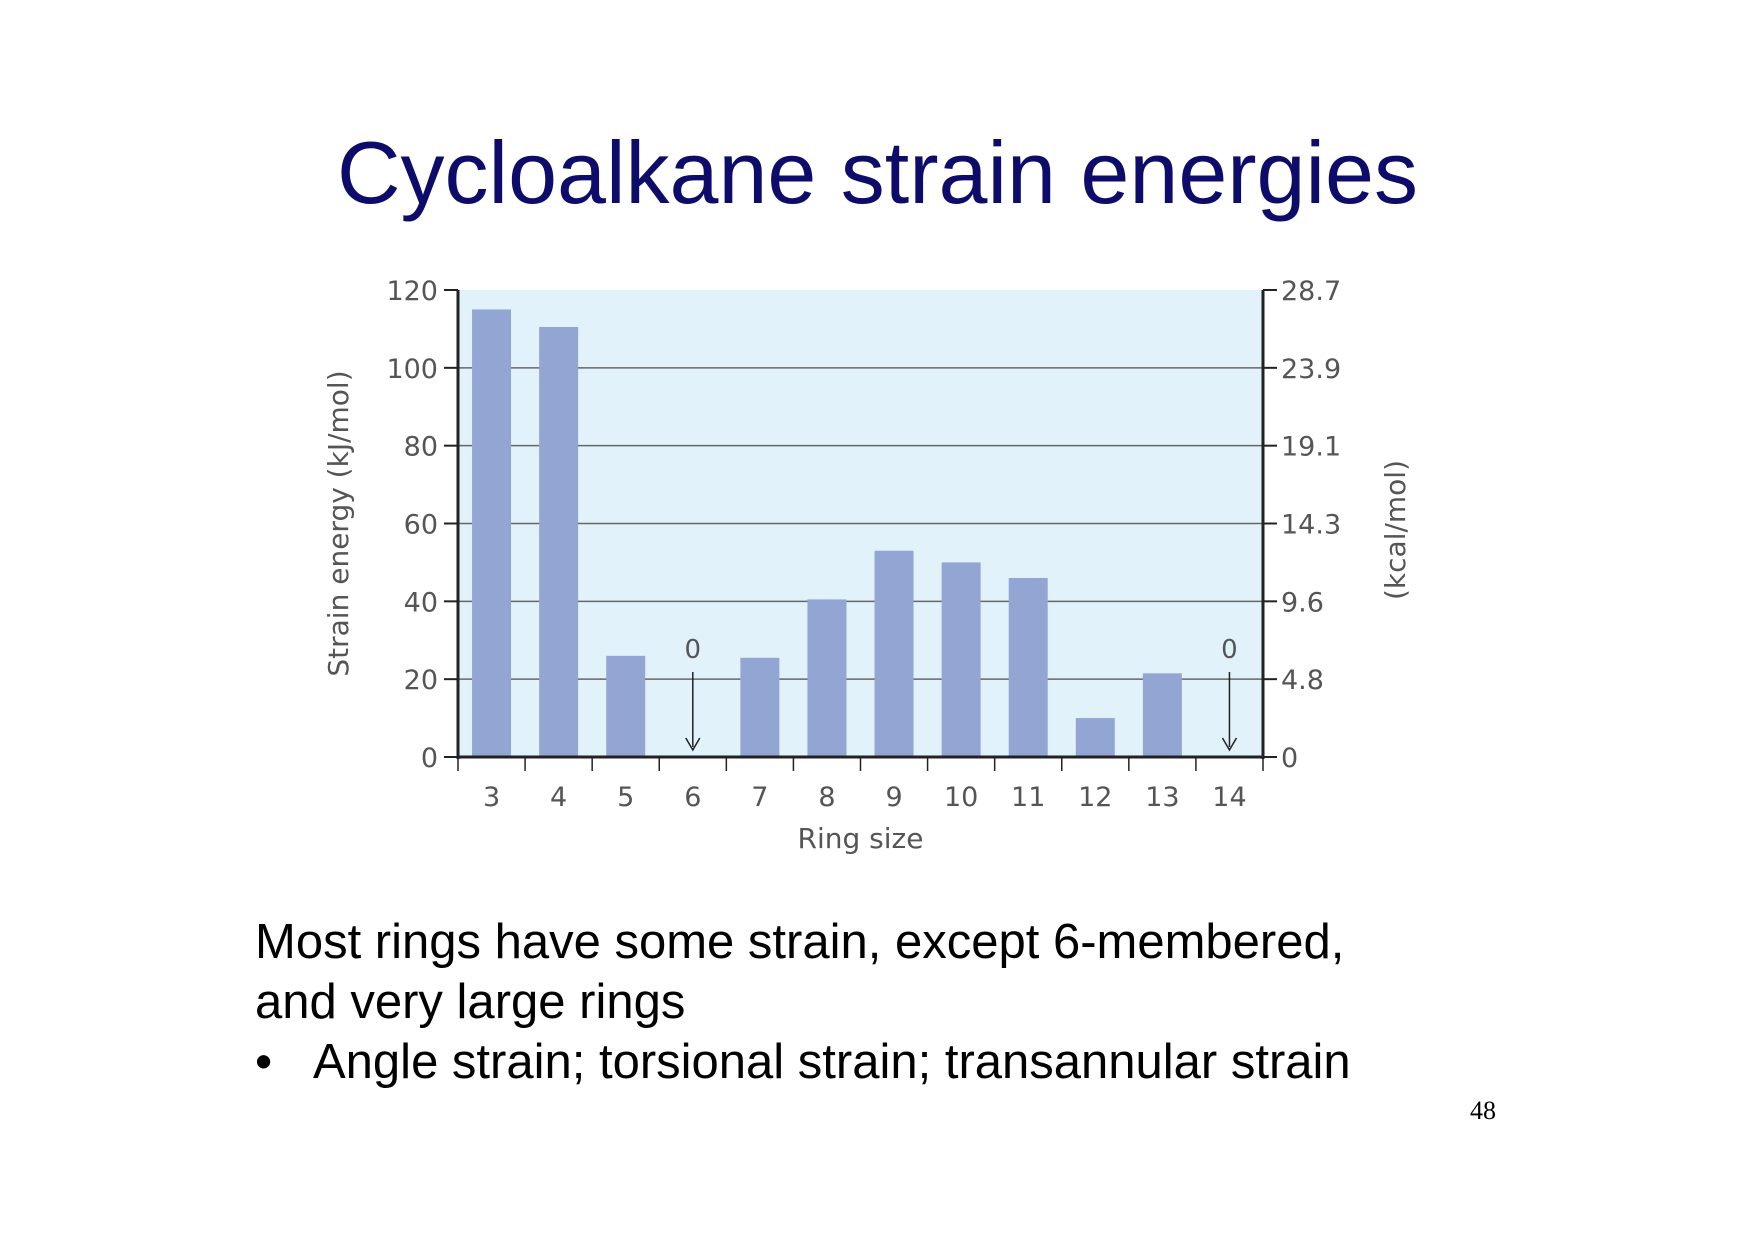  What do you see at coordinates (1311, 525) in the screenshot?
I see `right-y-tick-label: 14.3` at bounding box center [1311, 525].